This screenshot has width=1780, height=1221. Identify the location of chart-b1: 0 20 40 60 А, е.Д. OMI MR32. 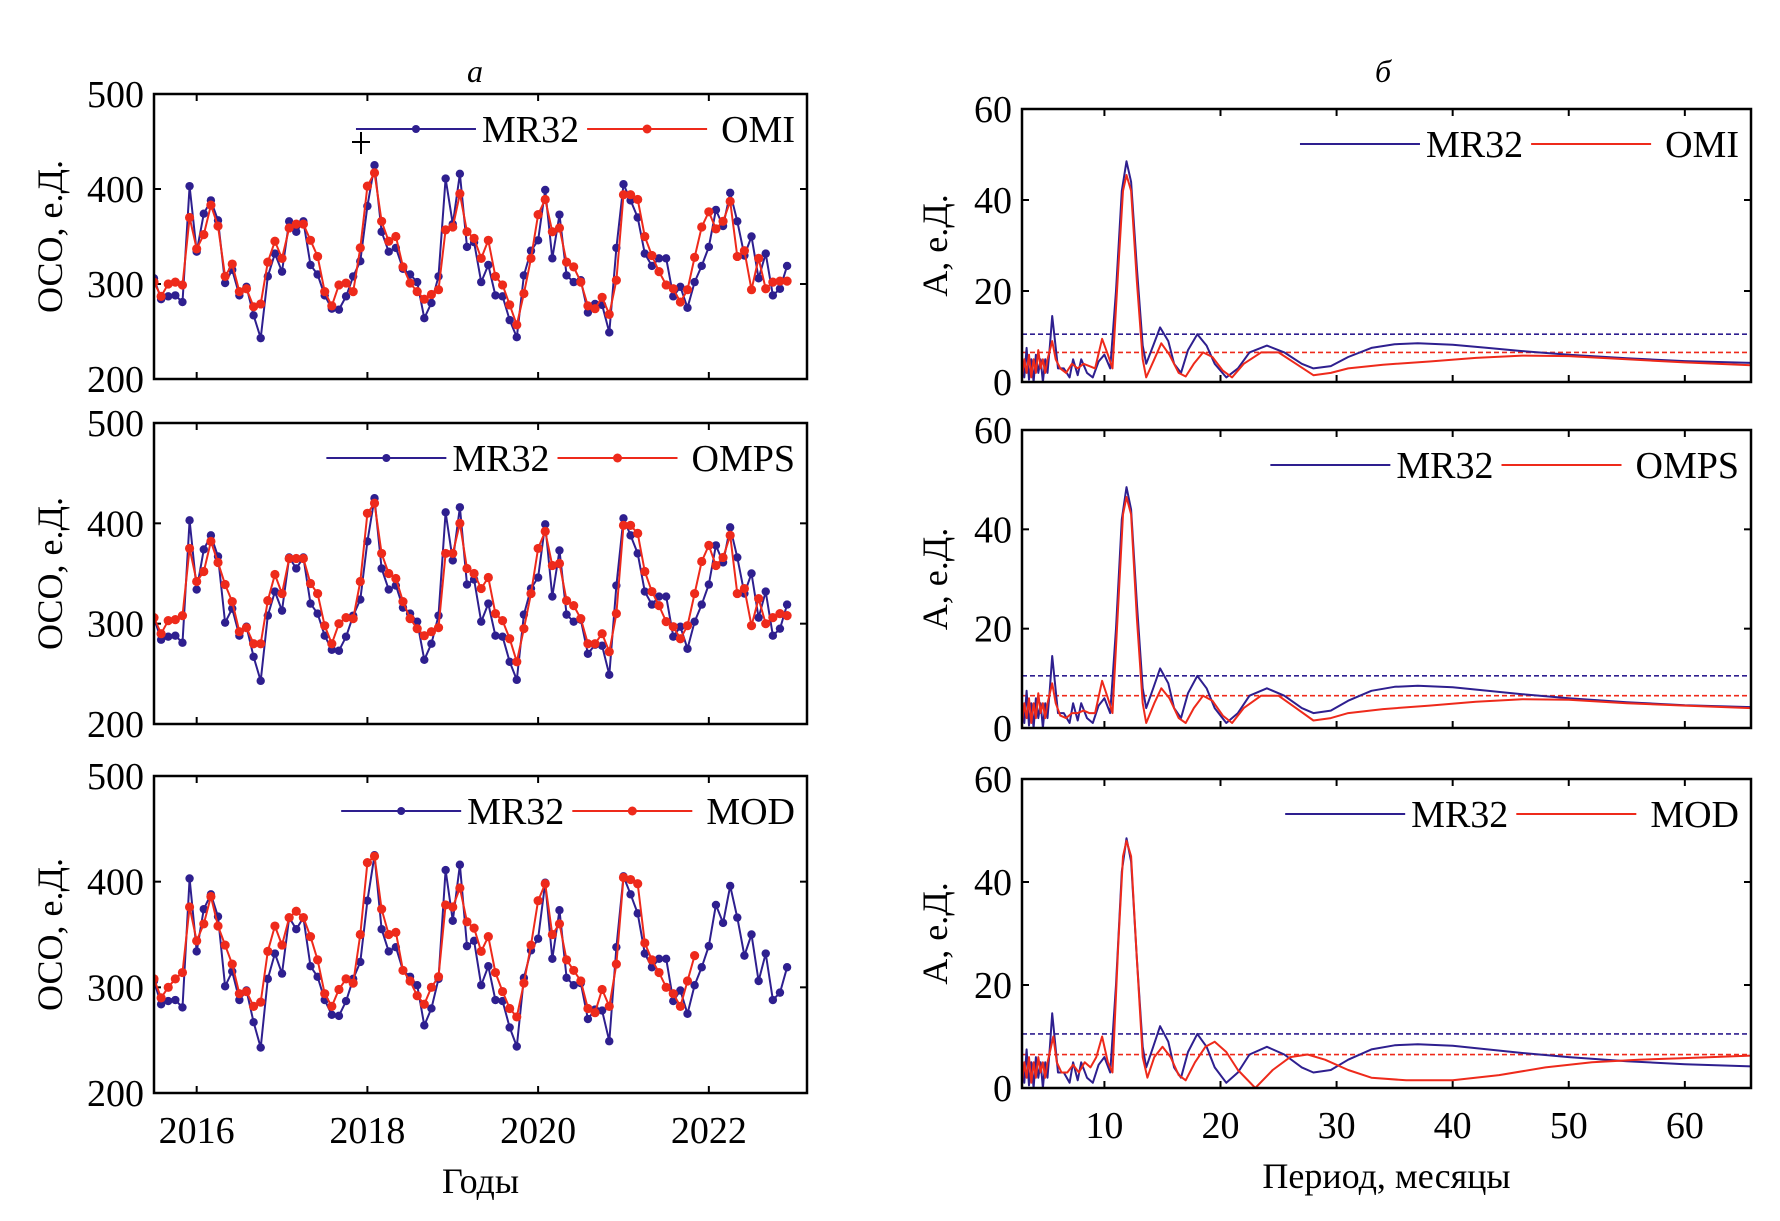
(1334, 246).